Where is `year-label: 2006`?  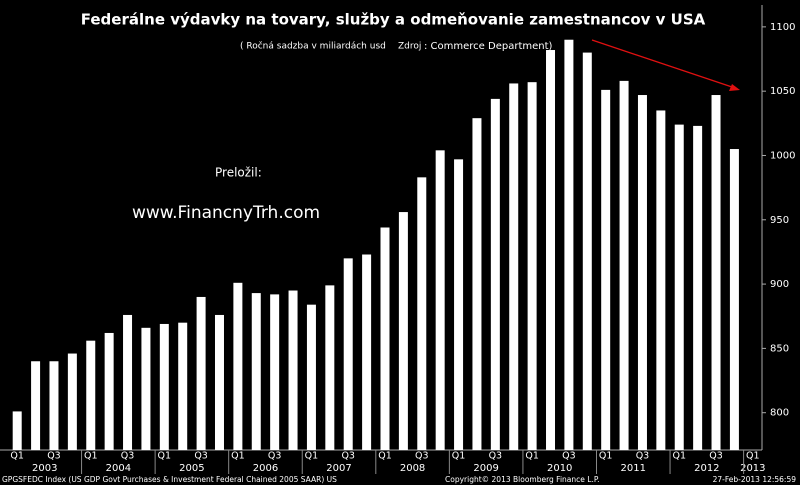 year-label: 2006 is located at coordinates (265, 468).